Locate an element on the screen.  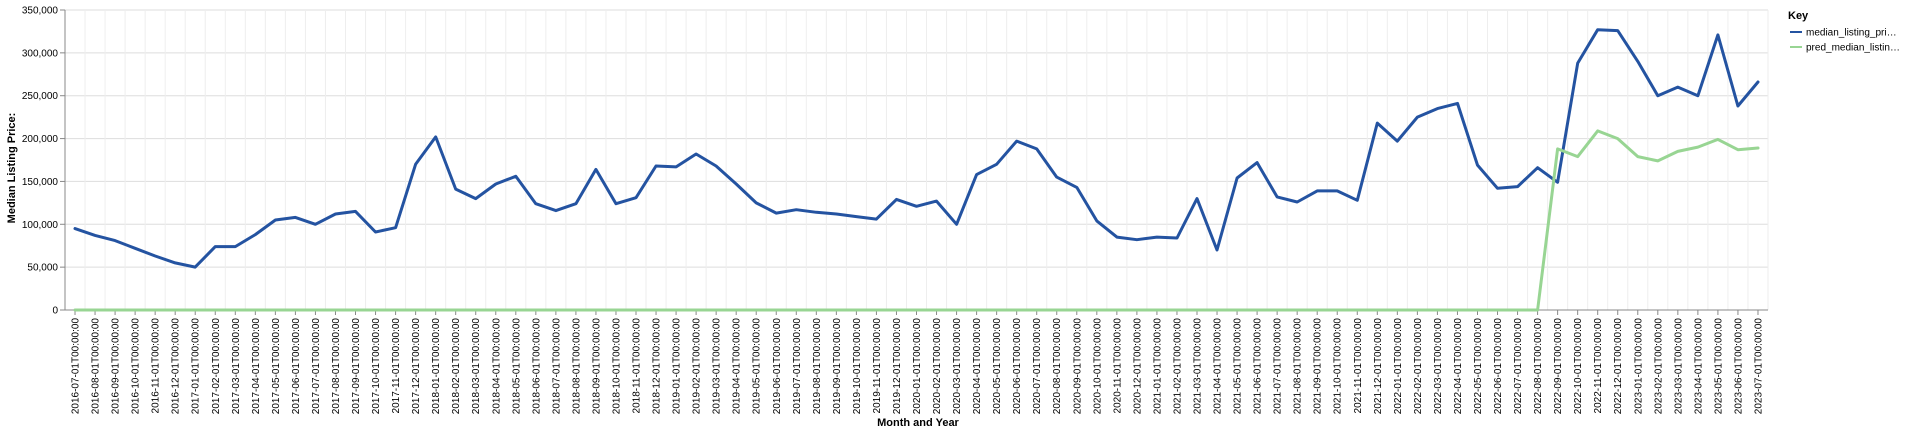
x-tick-label: 2018-01-01T00:00:00 is located at coordinates (436, 366).